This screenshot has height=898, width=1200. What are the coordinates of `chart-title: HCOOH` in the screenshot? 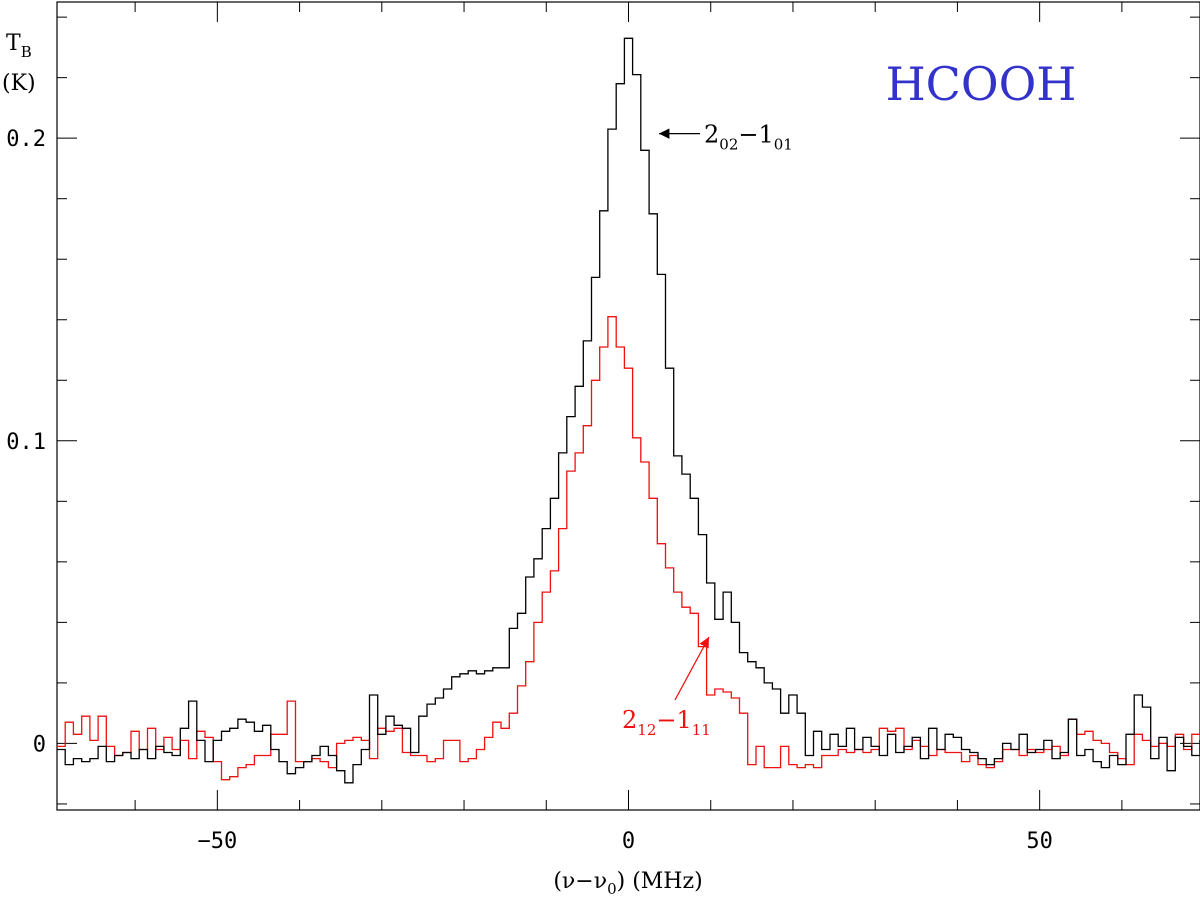 It's located at (981, 84).